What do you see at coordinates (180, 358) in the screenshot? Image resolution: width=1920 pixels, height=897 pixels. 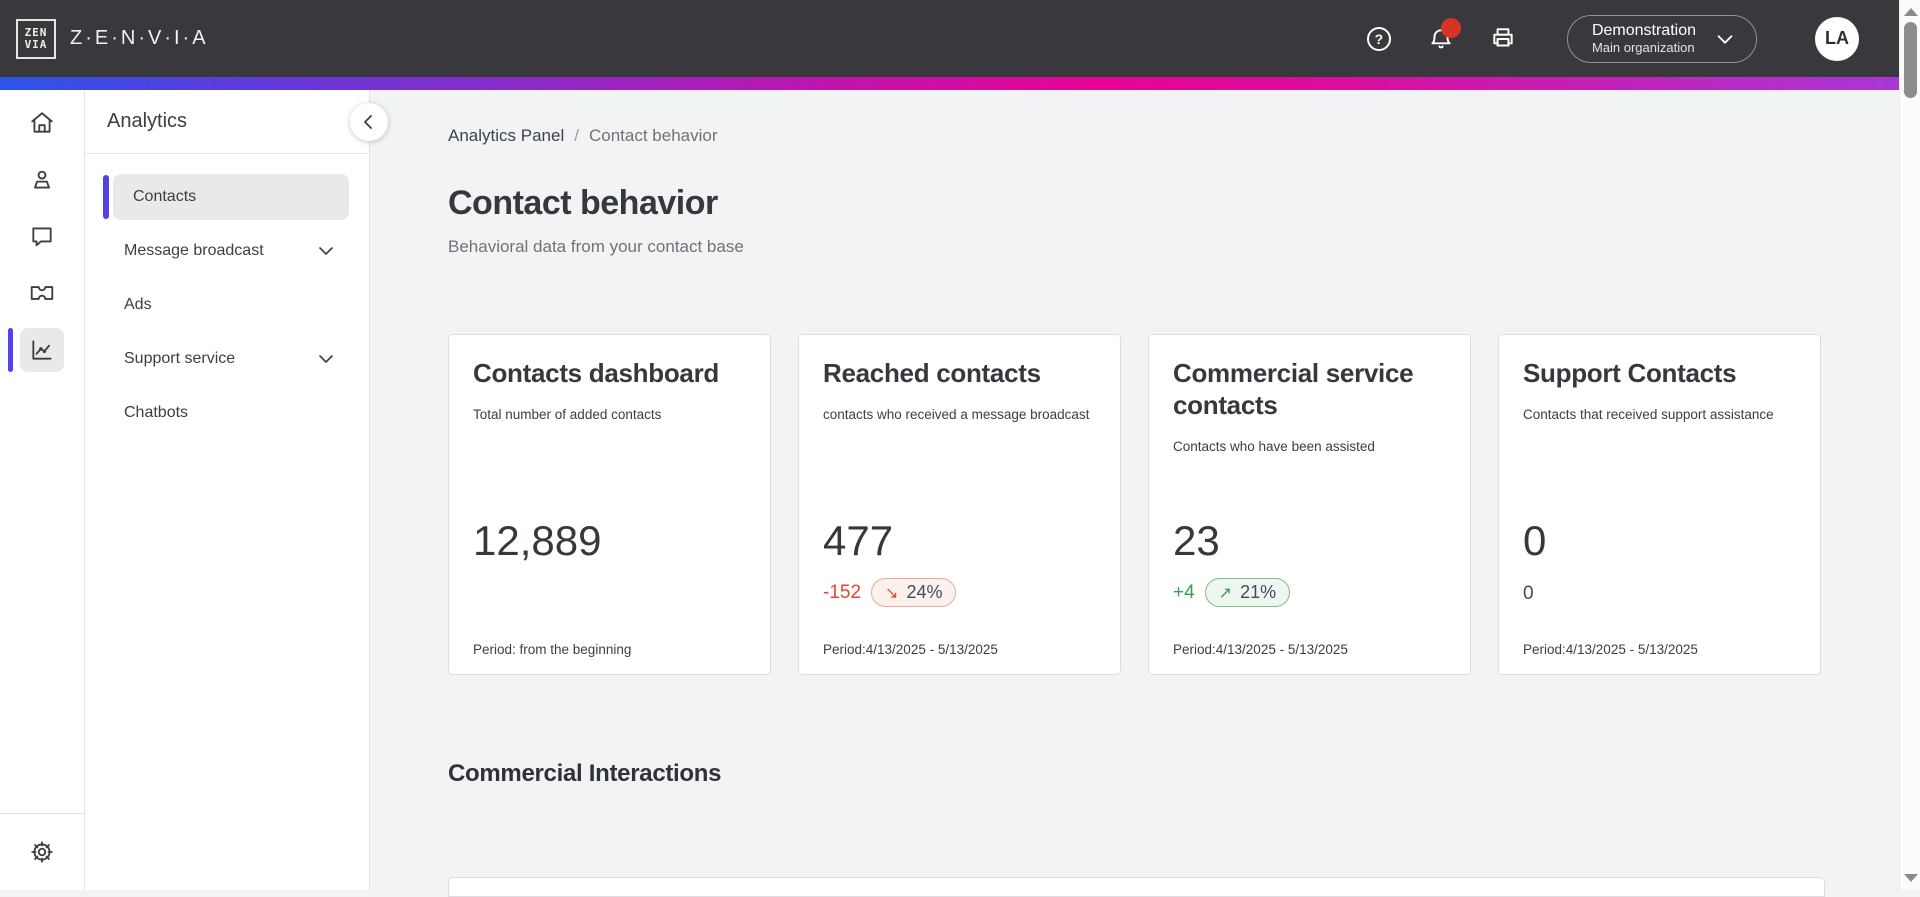 I see `sidebar-item-label: Support service` at bounding box center [180, 358].